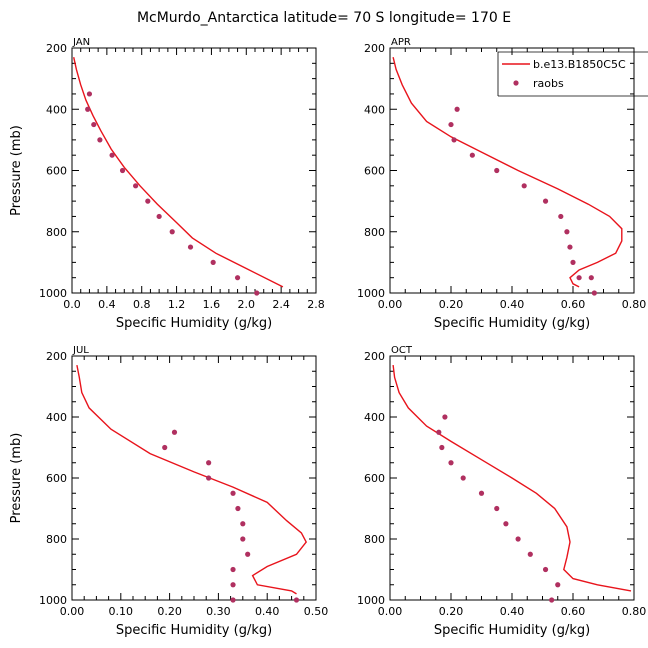 Image resolution: width=648 pixels, height=648 pixels. What do you see at coordinates (281, 304) in the screenshot?
I see `x-tick-label: 2.4` at bounding box center [281, 304].